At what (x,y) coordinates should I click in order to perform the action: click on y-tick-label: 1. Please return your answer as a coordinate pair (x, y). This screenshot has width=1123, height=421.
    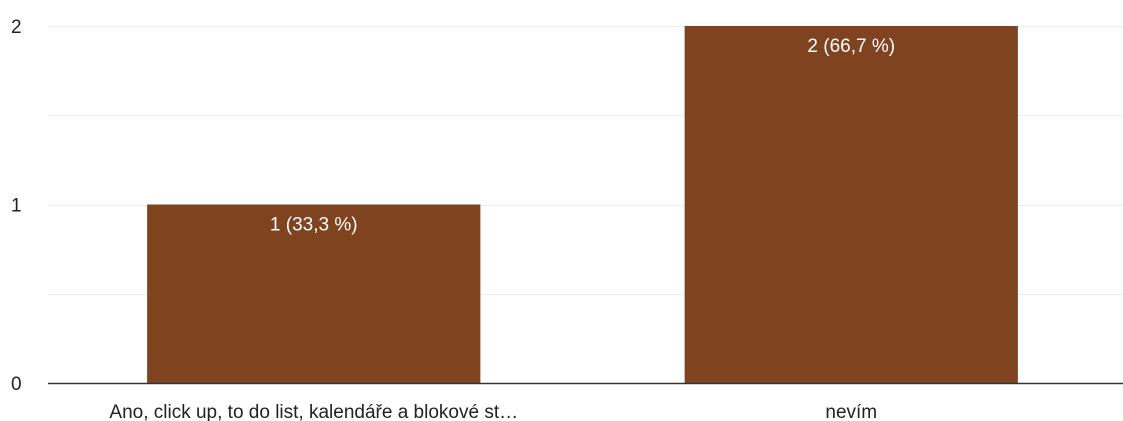
    Looking at the image, I should click on (16, 206).